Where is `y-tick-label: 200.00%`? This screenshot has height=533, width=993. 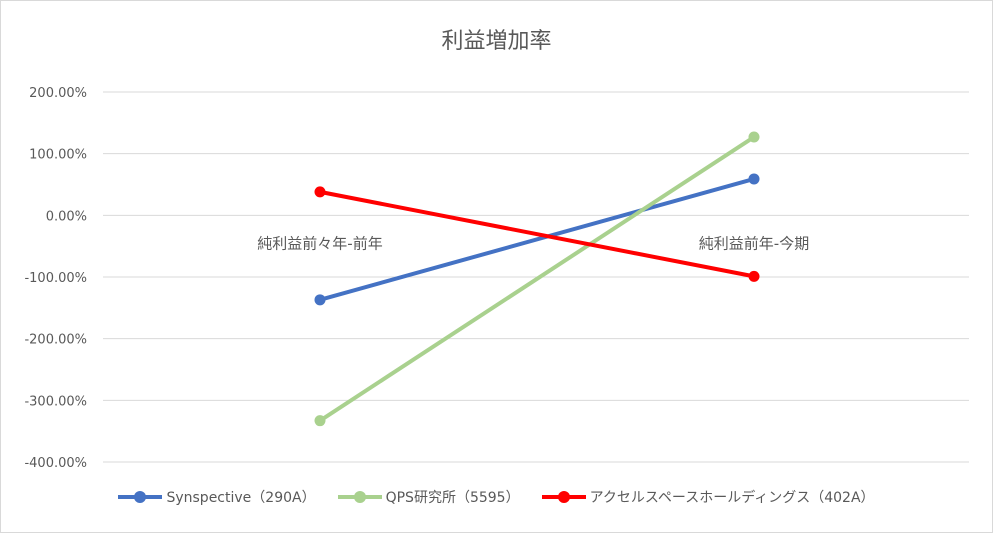
y-tick-label: 200.00% is located at coordinates (58, 93).